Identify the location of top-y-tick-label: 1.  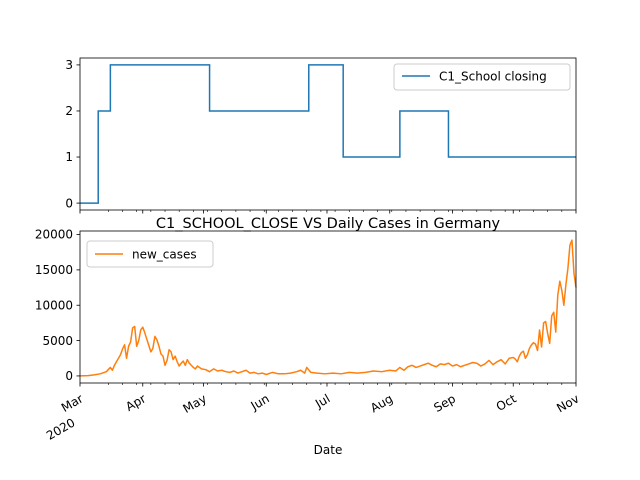
(69, 157).